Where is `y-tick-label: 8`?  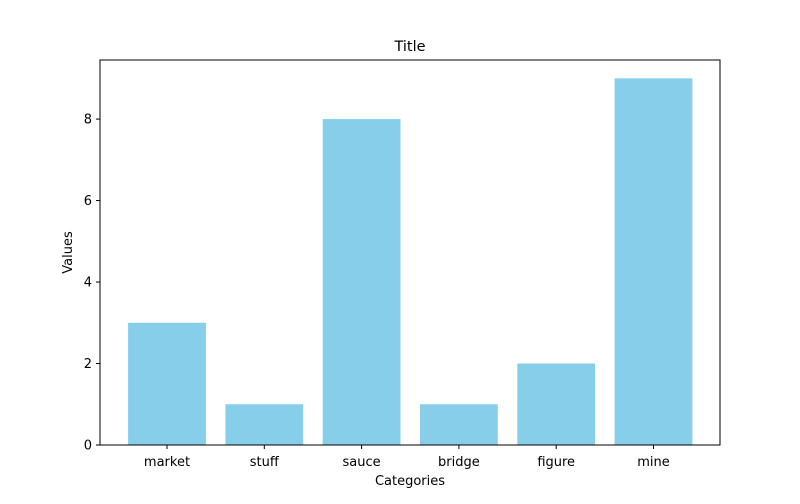
y-tick-label: 8 is located at coordinates (88, 120).